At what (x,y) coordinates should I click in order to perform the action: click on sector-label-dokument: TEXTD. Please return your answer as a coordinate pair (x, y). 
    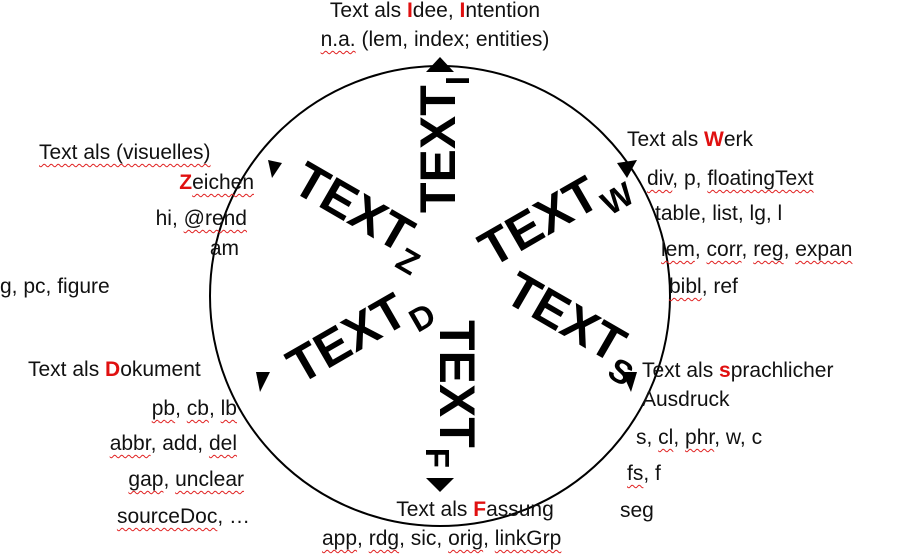
    Looking at the image, I should click on (360, 336).